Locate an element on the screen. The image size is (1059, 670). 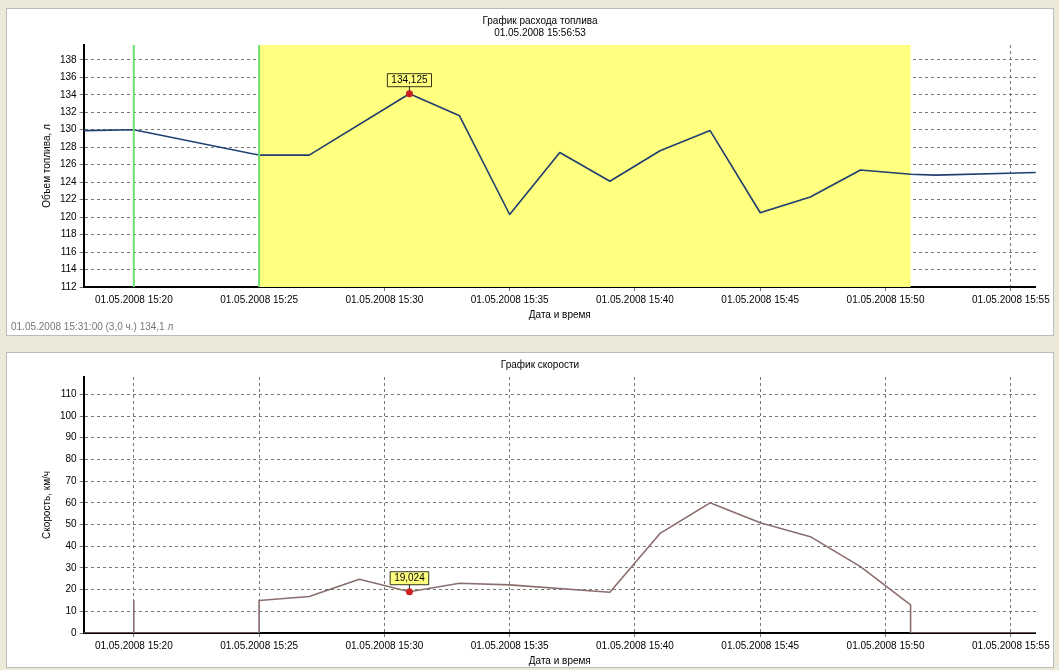
y-tick-label: 122 is located at coordinates (69, 199).